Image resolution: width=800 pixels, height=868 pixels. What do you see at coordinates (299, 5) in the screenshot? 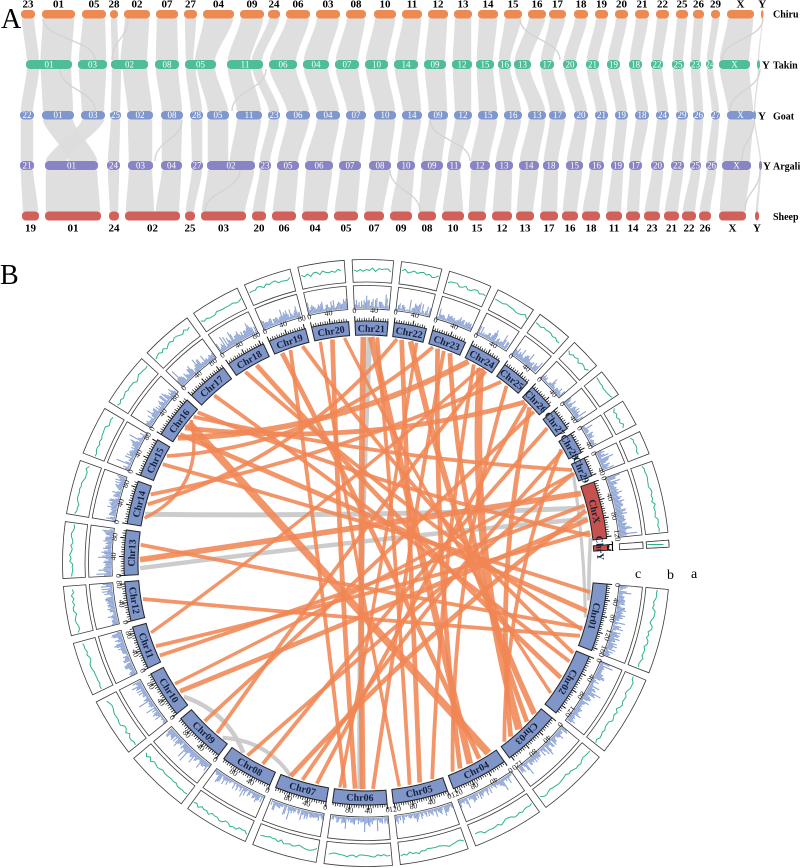
I see `svg-text: 06` at bounding box center [299, 5].